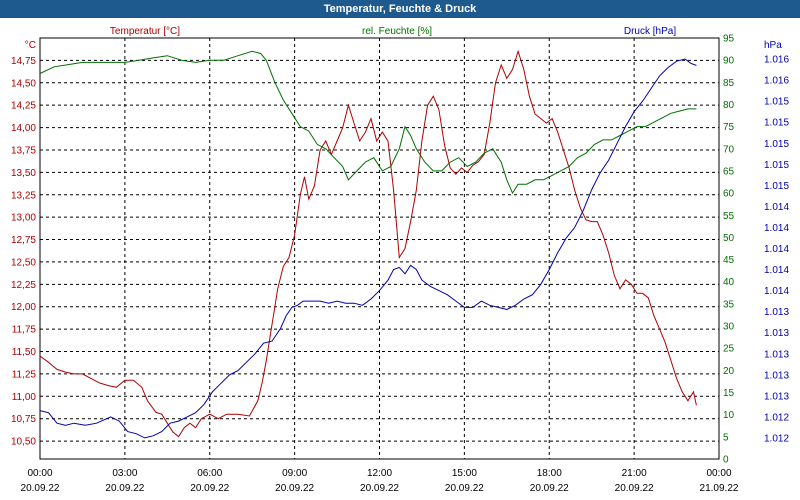 Image resolution: width=800 pixels, height=500 pixels. What do you see at coordinates (24, 352) in the screenshot?
I see `temp-tick-label: 11,50` at bounding box center [24, 352].